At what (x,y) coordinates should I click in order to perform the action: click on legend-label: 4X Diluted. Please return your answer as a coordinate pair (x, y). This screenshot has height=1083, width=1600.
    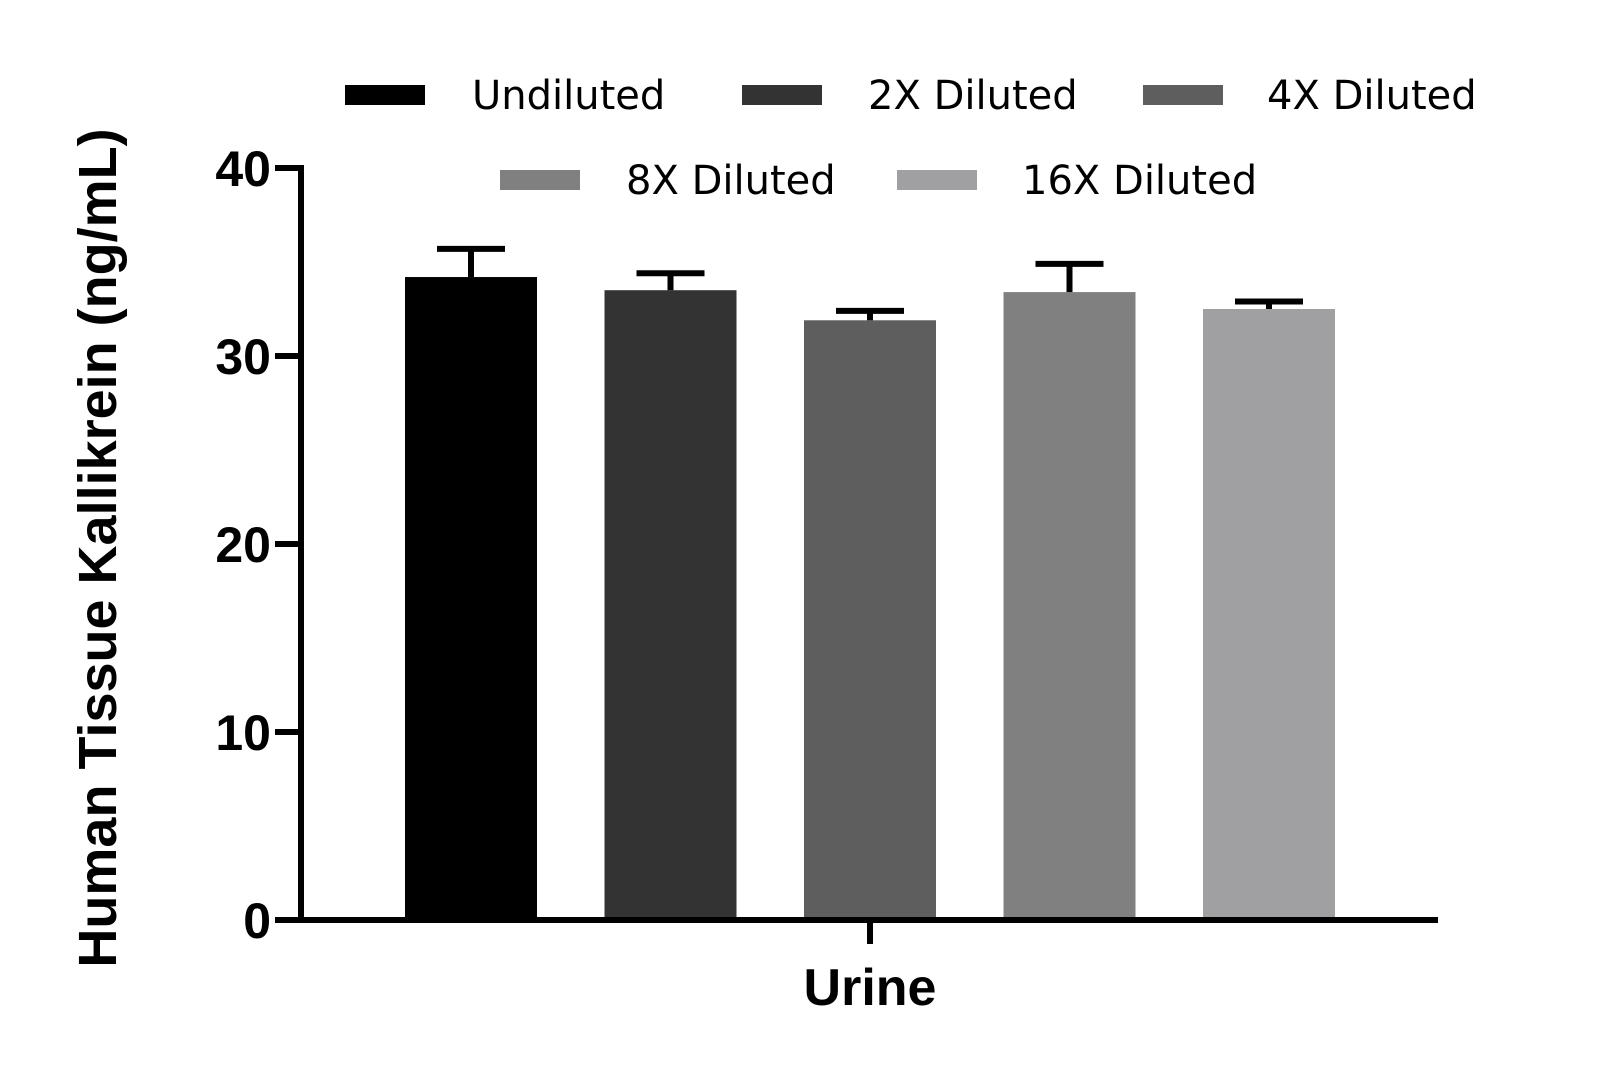
    Looking at the image, I should click on (1372, 96).